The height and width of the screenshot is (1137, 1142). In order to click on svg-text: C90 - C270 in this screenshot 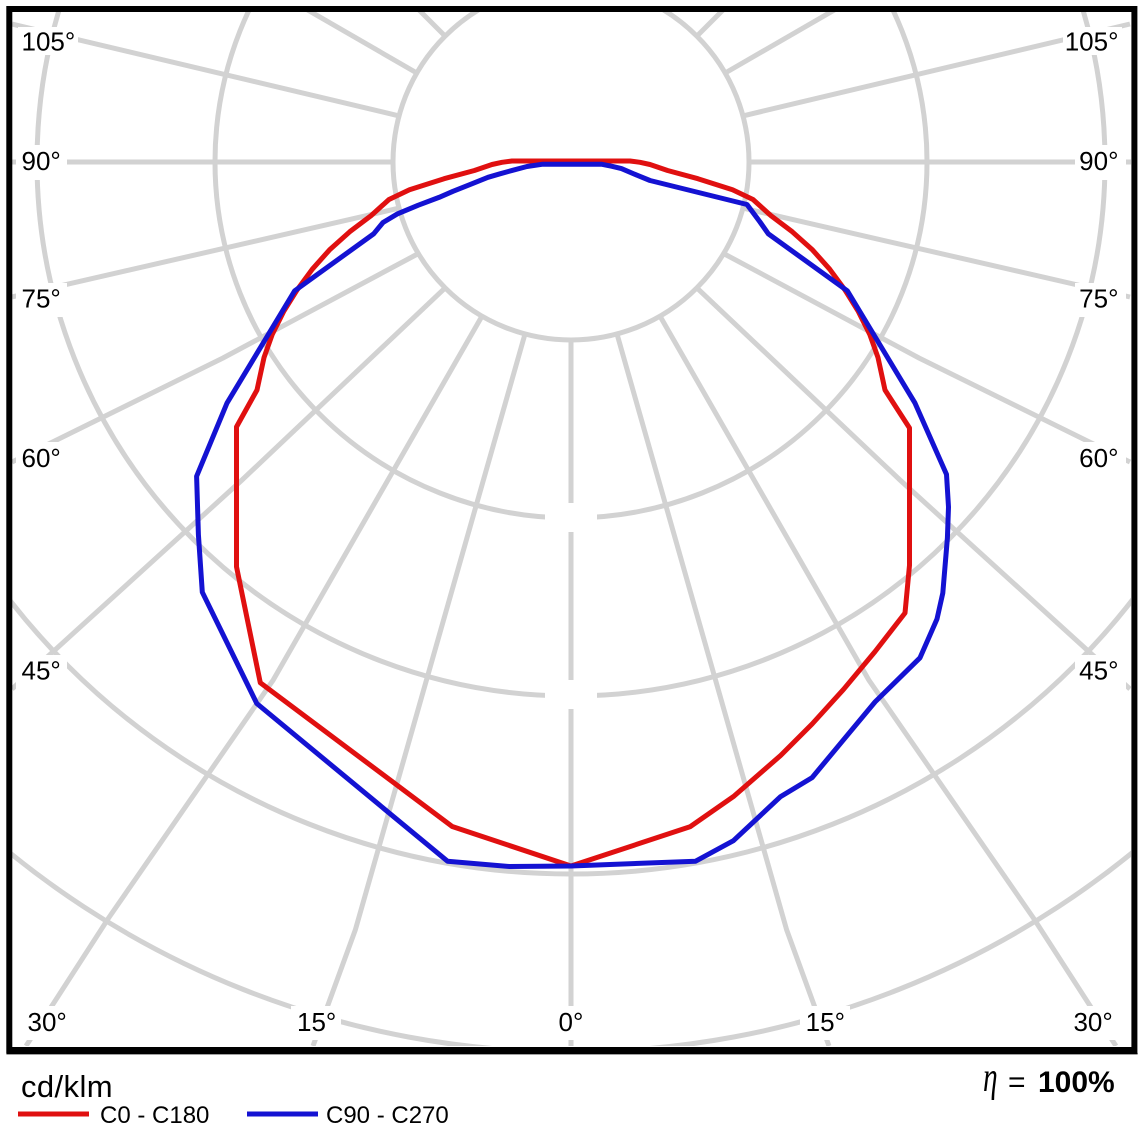, I will do `click(387, 1115)`.